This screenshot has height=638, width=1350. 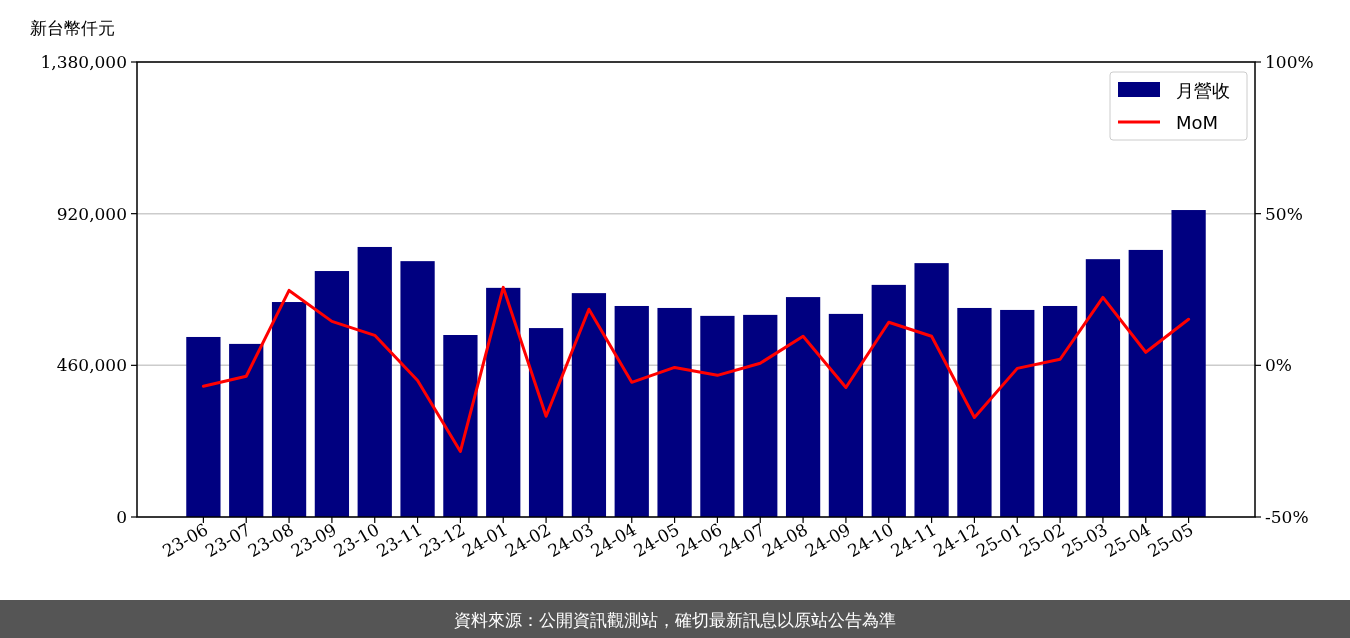 I want to click on y-tick-label: 1,380,000, so click(x=83, y=62).